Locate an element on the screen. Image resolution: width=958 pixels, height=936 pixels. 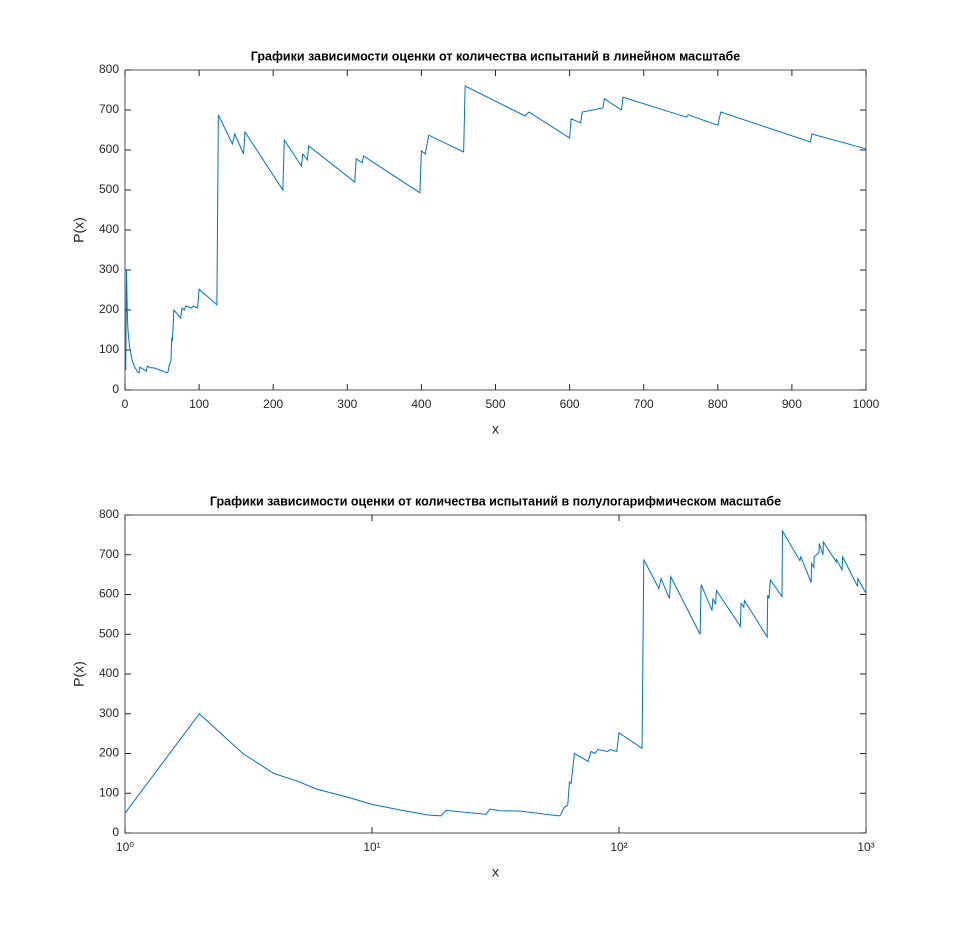
x-tick-label: 100 is located at coordinates (199, 404).